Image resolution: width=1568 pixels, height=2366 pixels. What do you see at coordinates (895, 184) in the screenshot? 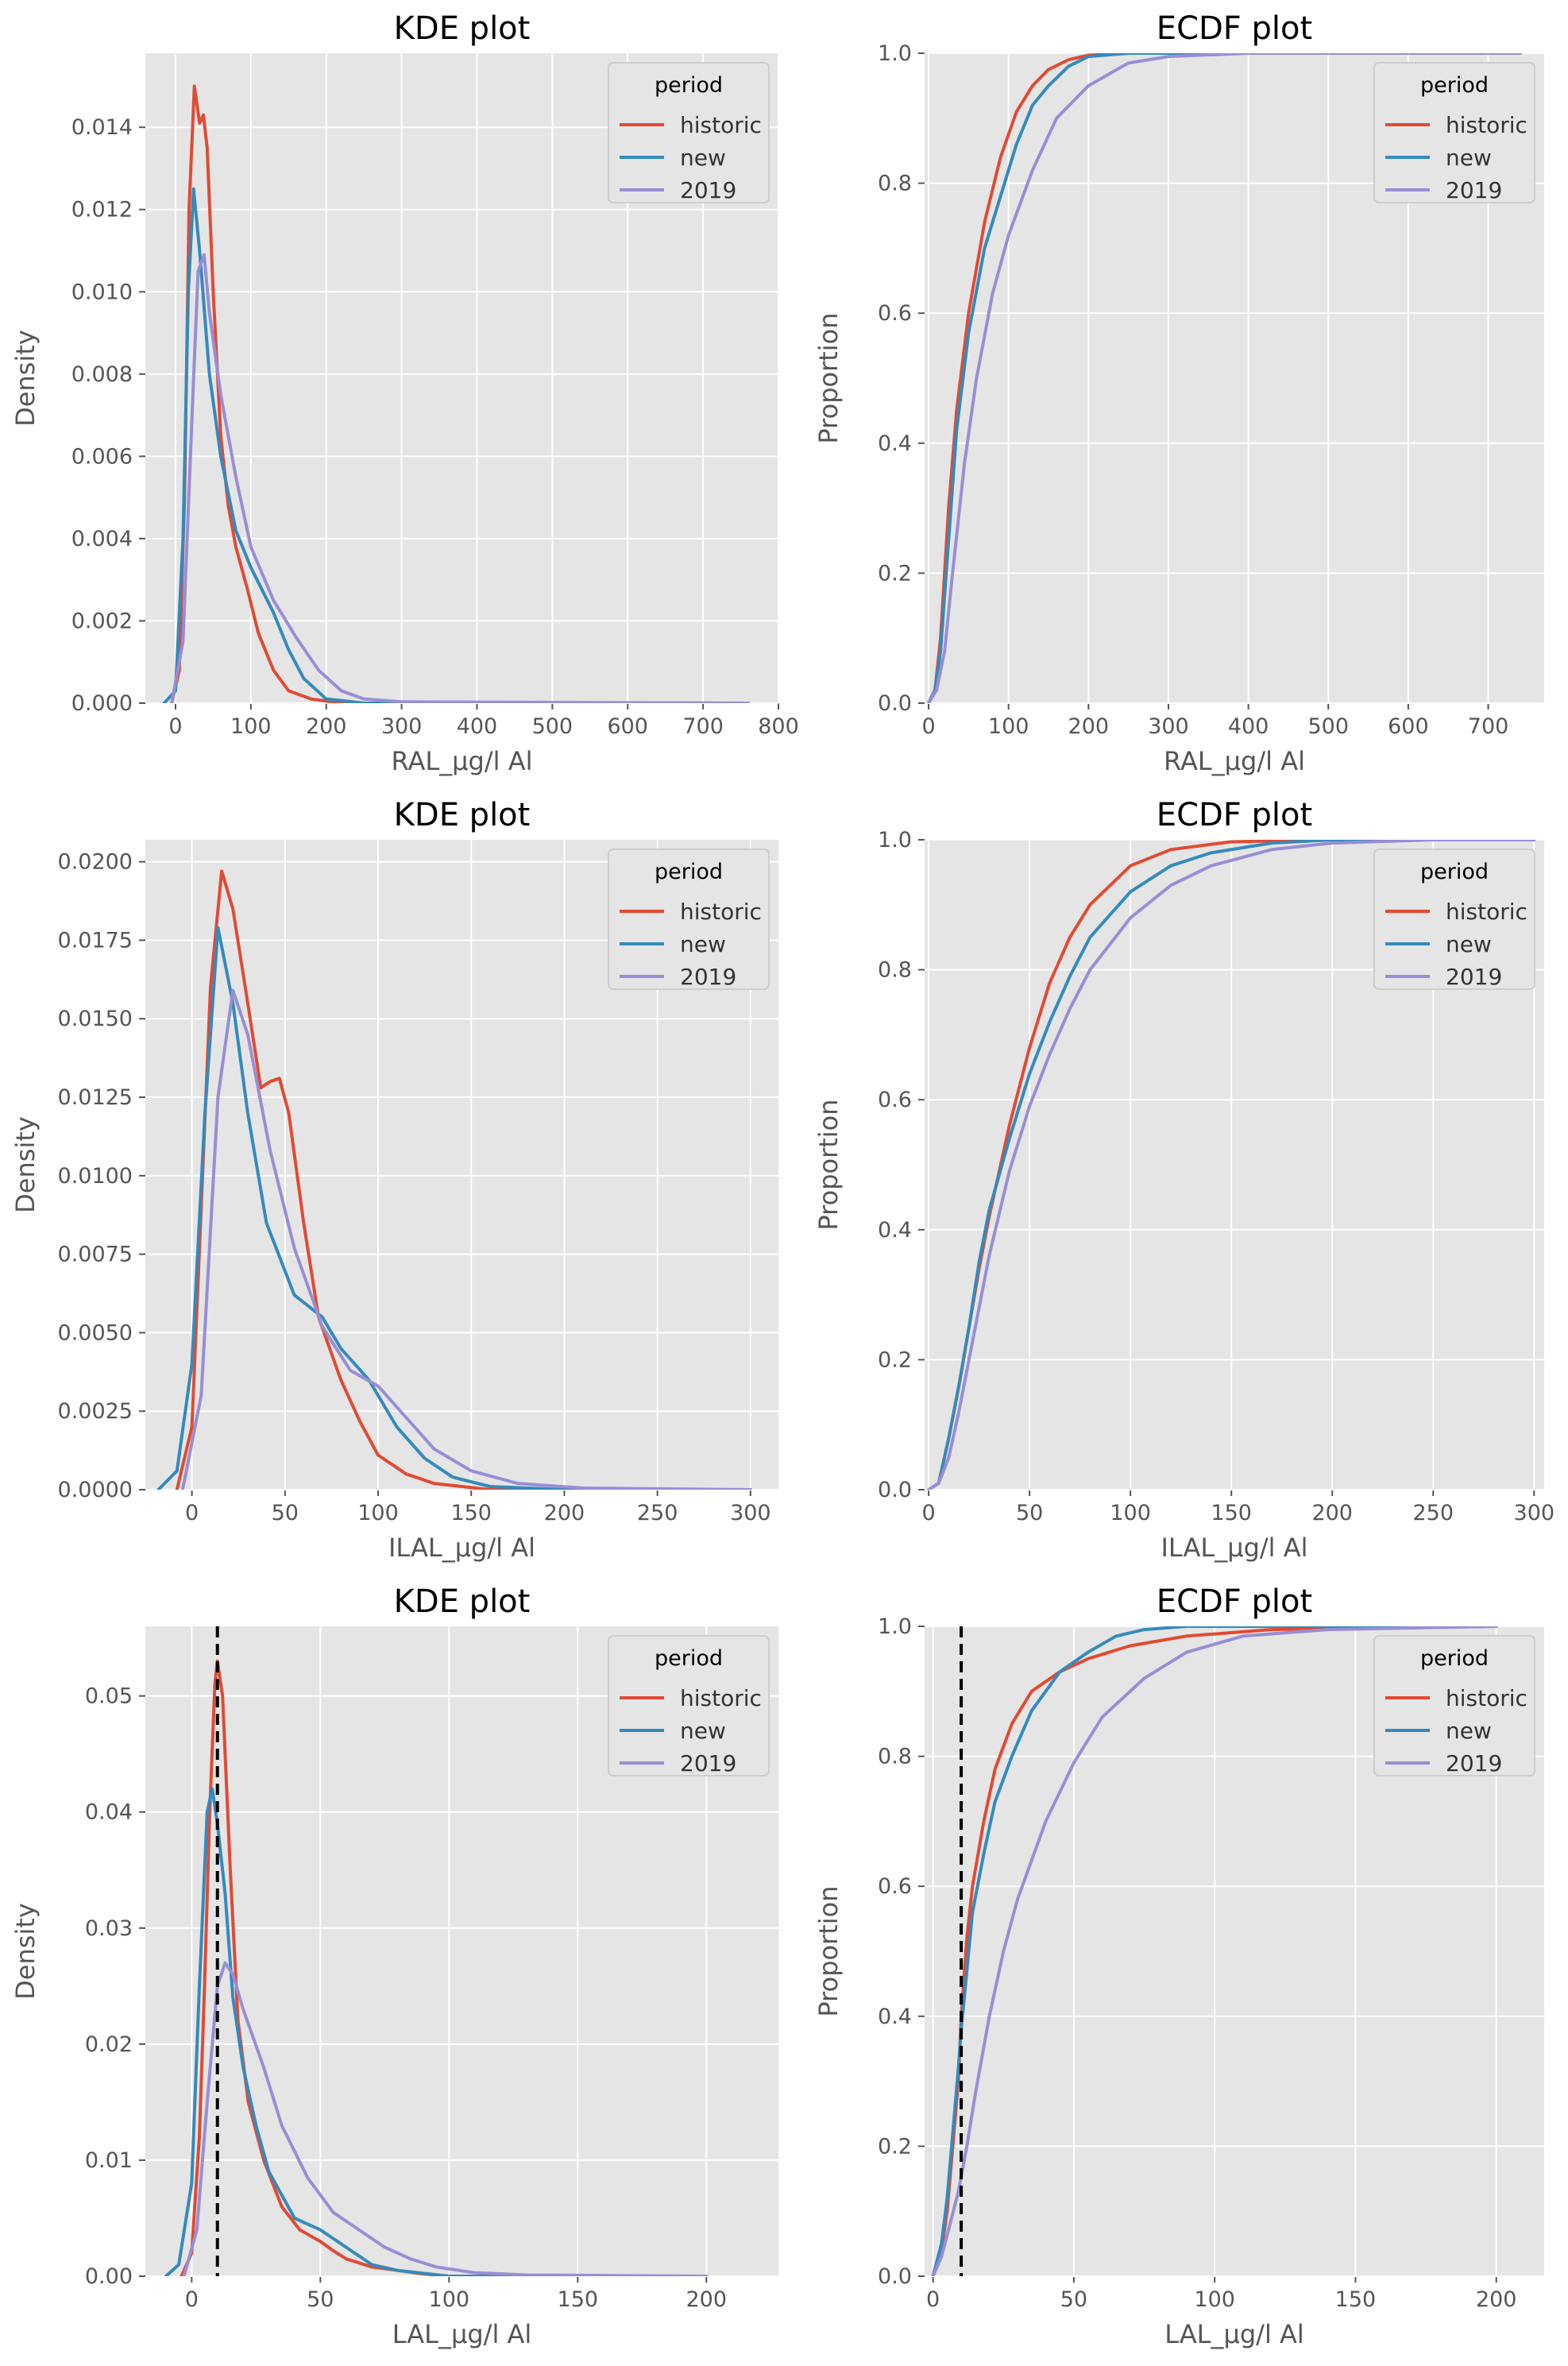
I see `y-tick-label: 0.8` at bounding box center [895, 184].